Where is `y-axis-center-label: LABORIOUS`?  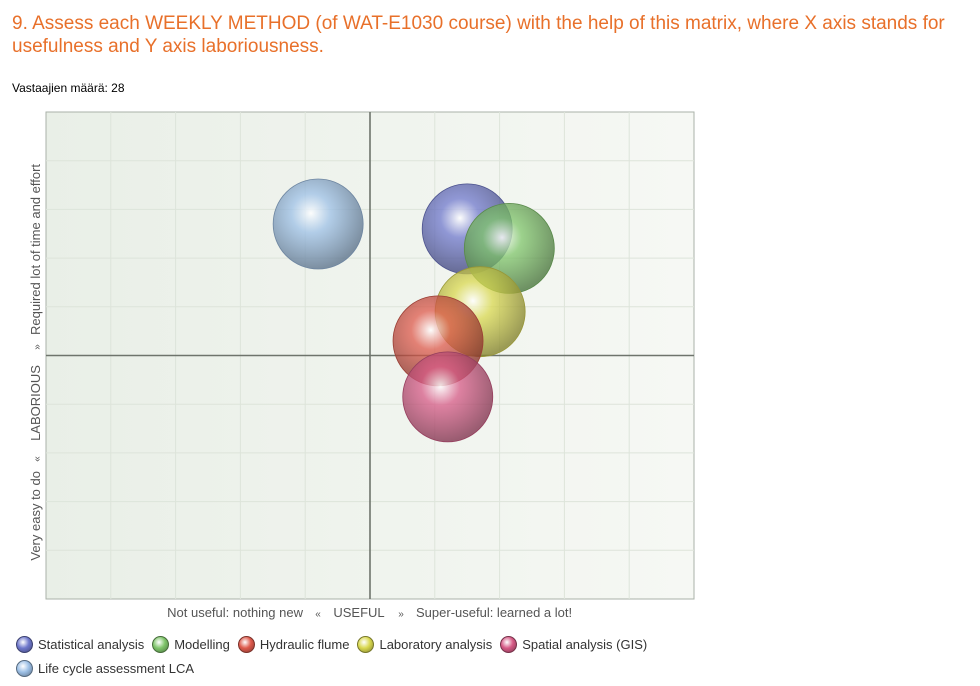 y-axis-center-label: LABORIOUS is located at coordinates (35, 403).